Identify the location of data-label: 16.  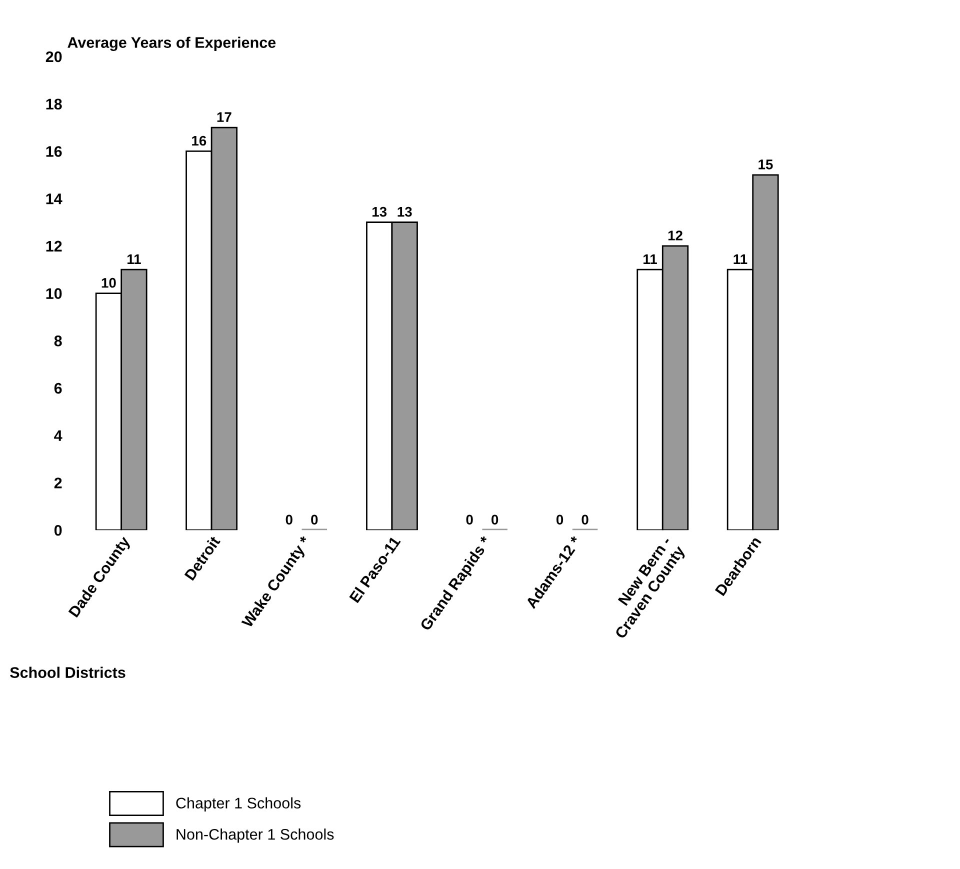
(199, 141).